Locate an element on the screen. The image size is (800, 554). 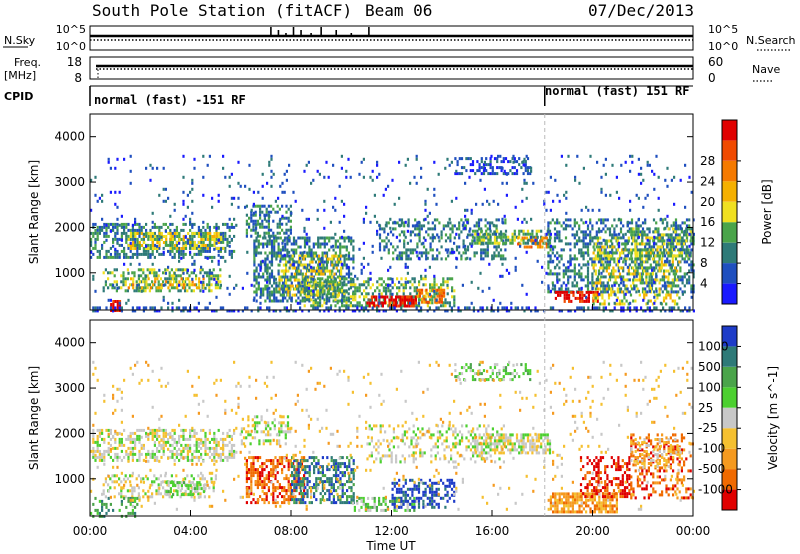
colorbar-segment is located at coordinates (729, 273).